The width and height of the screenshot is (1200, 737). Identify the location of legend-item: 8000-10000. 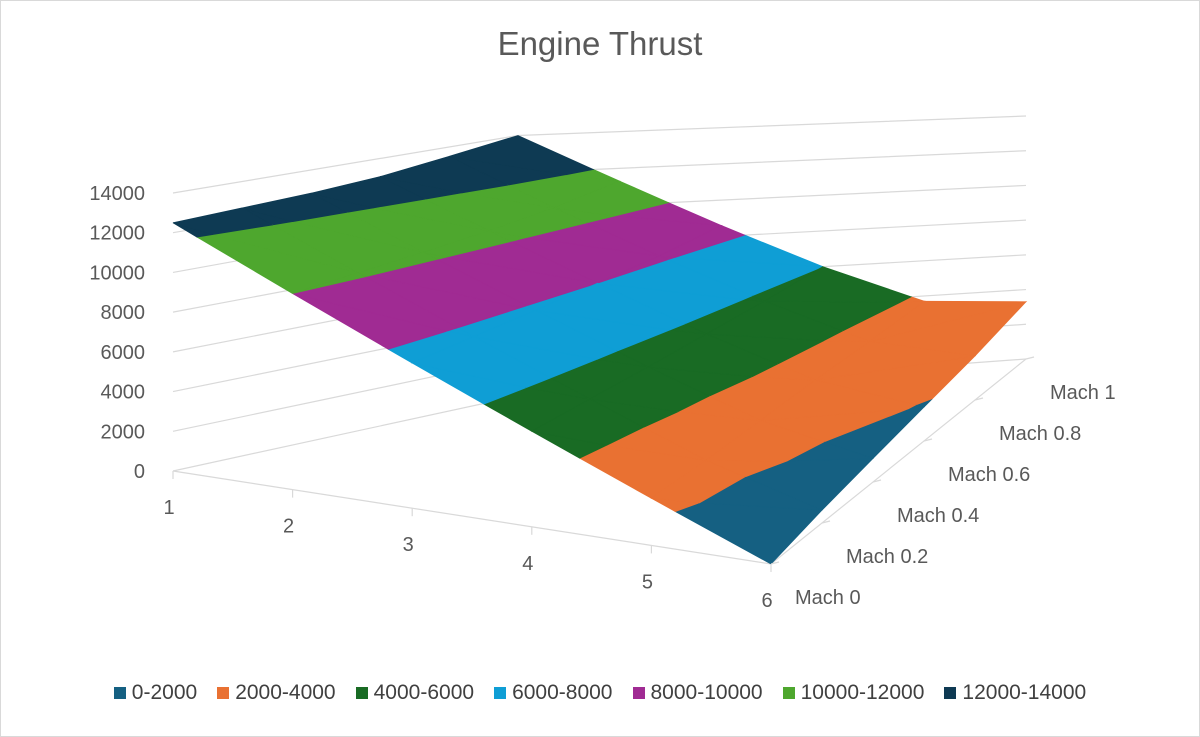
(697, 693).